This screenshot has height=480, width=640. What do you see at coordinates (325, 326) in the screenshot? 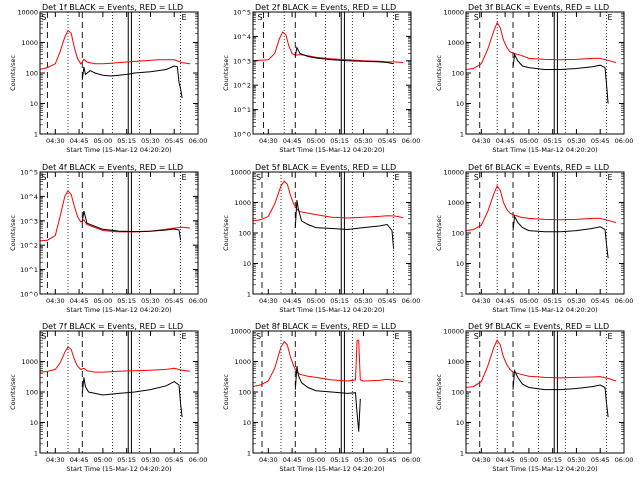
I see `panel-title: Det 8f BLACK = Events, RED = LLD` at bounding box center [325, 326].